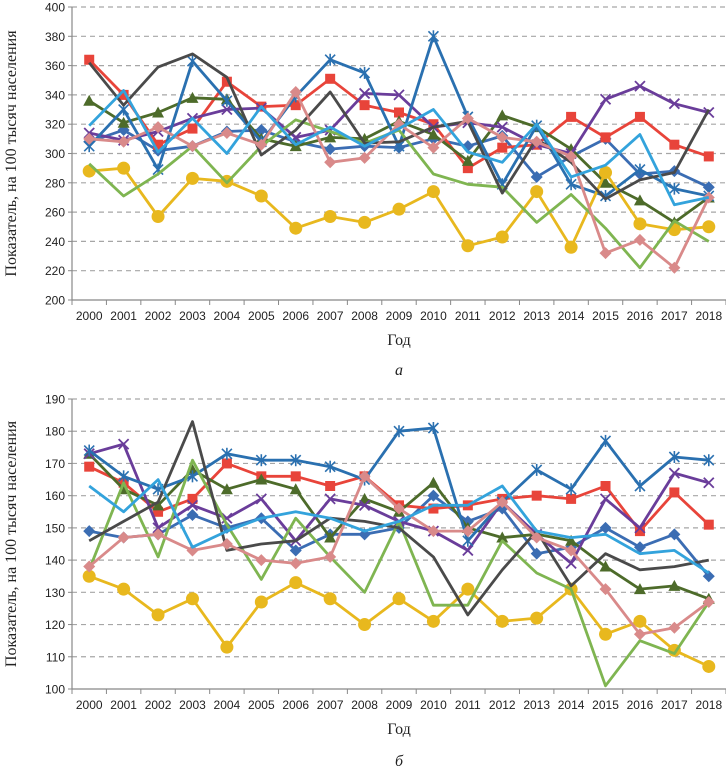  What do you see at coordinates (295, 316) in the screenshot?
I see `x-tick-label: 2006` at bounding box center [295, 316].